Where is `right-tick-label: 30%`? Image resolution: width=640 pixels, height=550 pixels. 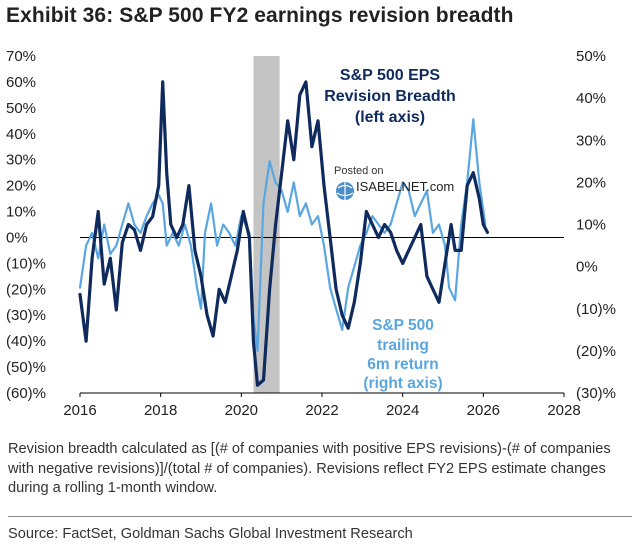
right-tick-label: 30% is located at coordinates (591, 140).